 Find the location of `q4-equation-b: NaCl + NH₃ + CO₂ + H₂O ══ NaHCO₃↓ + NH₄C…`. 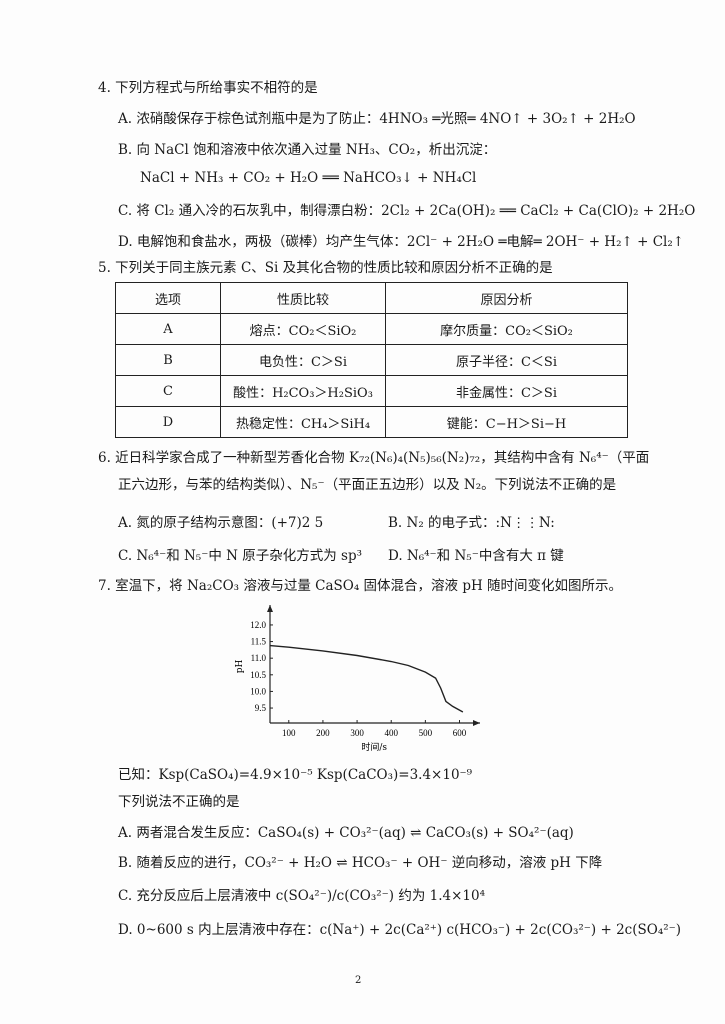

q4-equation-b: NaCl + NH₃ + CO₂ + H₂O ══ NaHCO₃↓ + NH₄C… is located at coordinates (308, 178).